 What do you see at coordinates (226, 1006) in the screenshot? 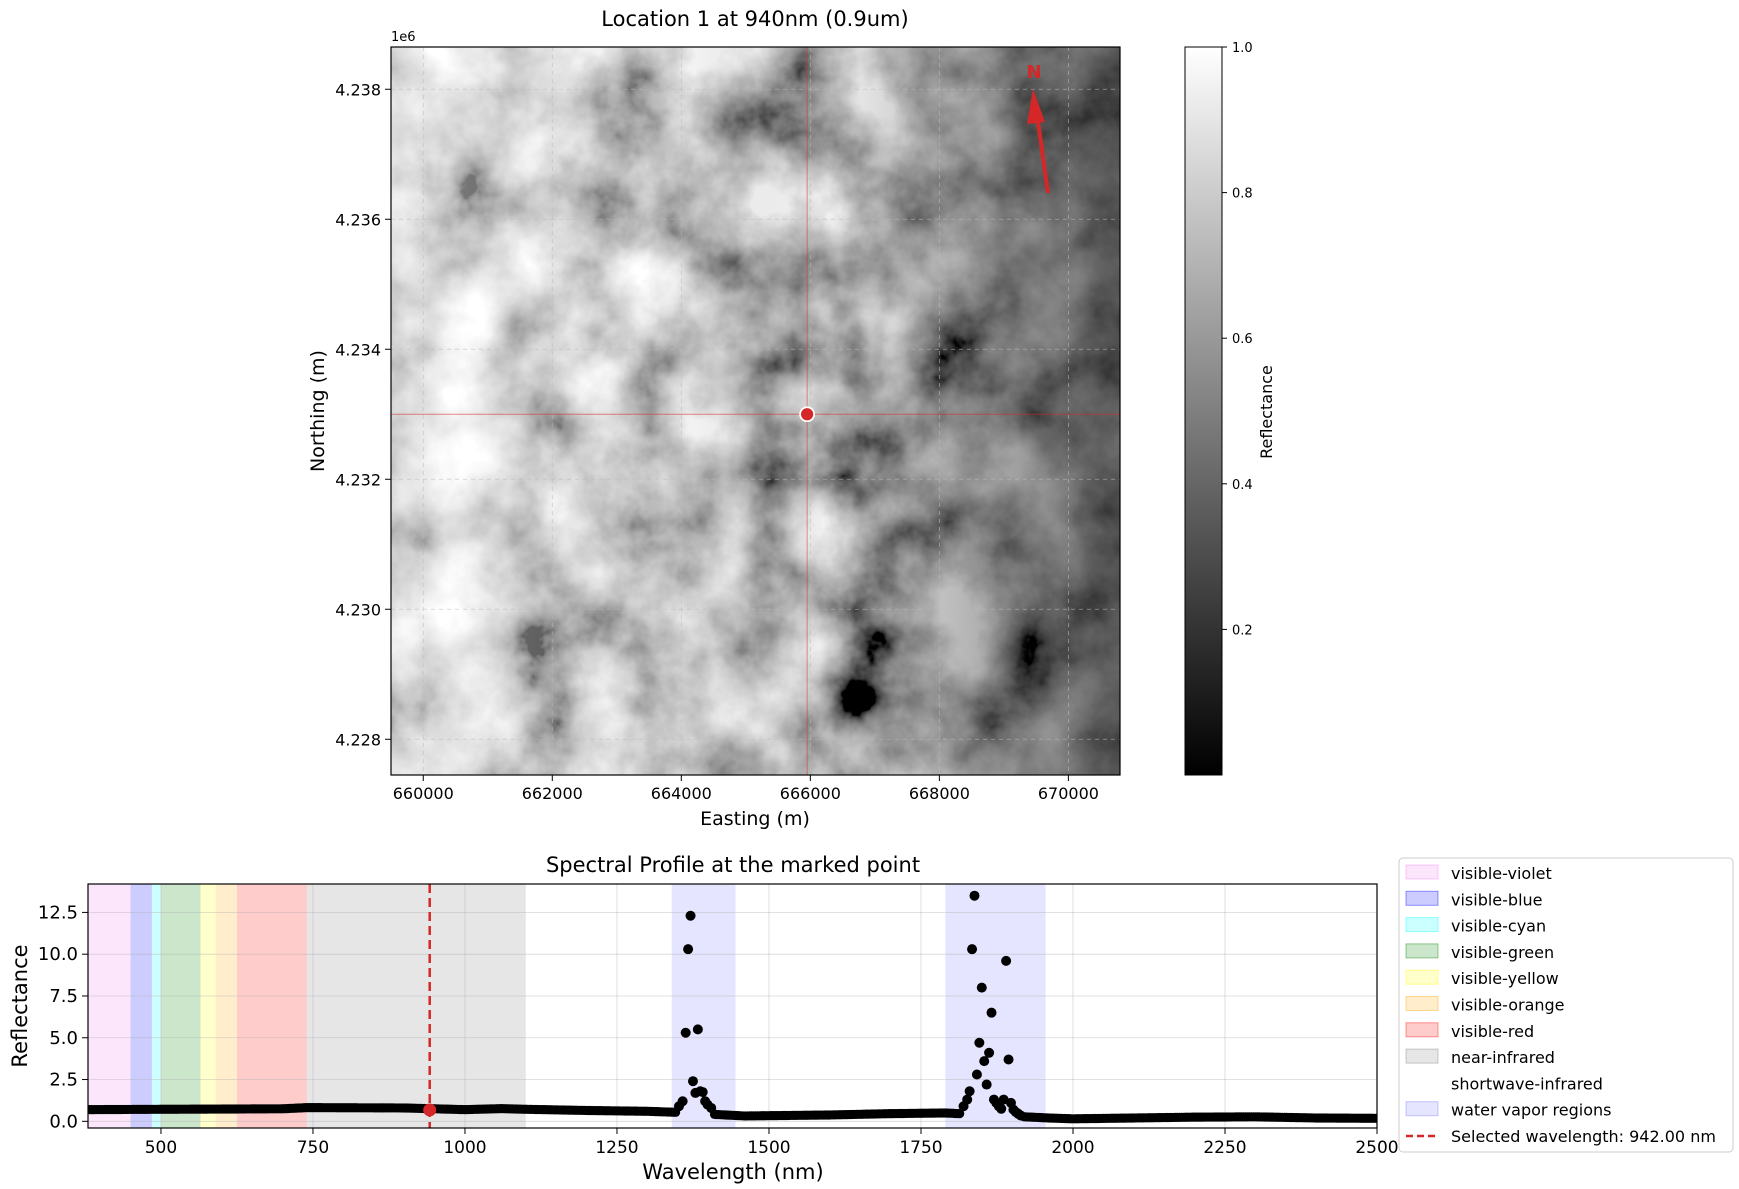
I see `band-visible-orange` at bounding box center [226, 1006].